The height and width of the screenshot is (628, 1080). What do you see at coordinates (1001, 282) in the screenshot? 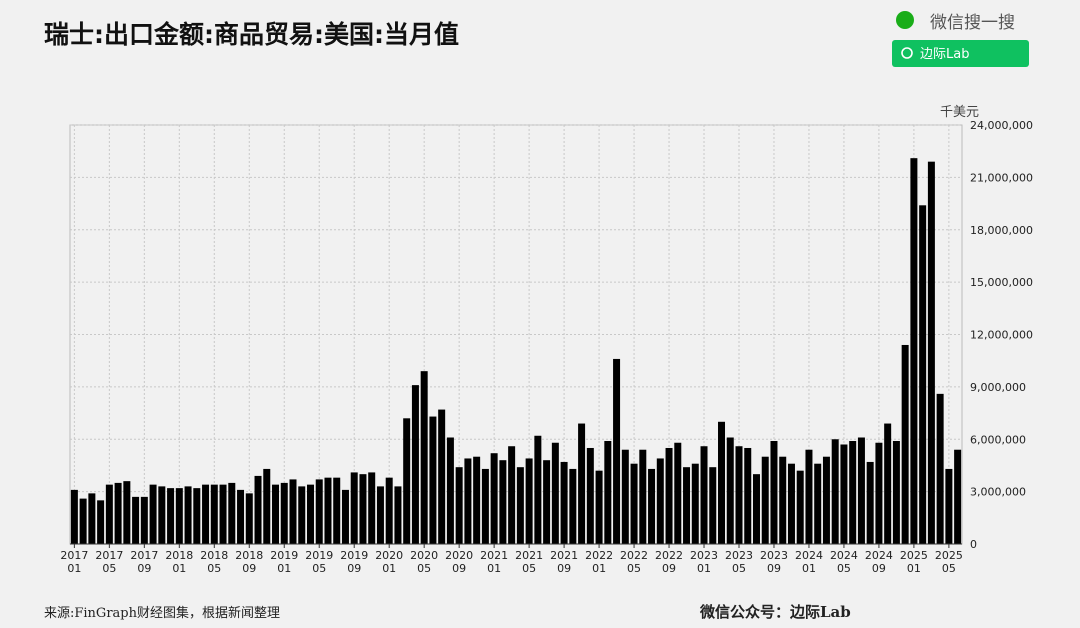
I see `y-tick-label: 15,000,000` at bounding box center [1001, 282].